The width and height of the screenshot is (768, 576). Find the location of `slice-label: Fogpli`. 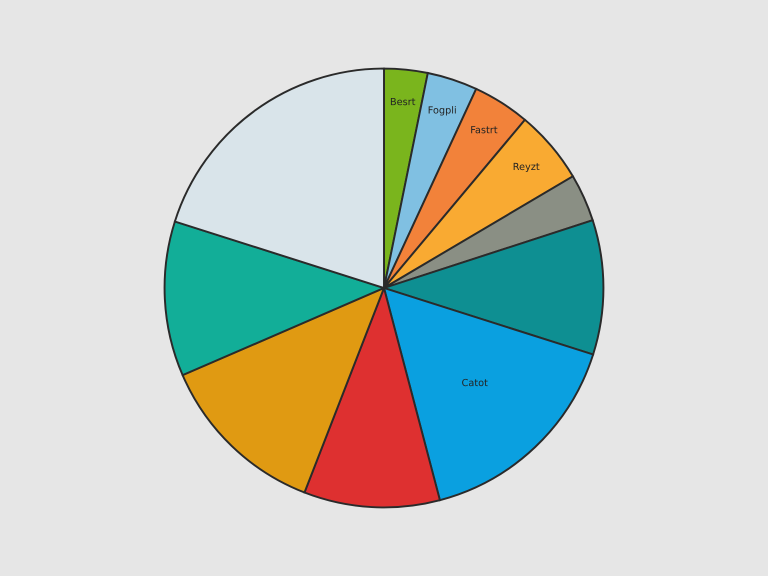

slice-label: Fogpli is located at coordinates (442, 111).